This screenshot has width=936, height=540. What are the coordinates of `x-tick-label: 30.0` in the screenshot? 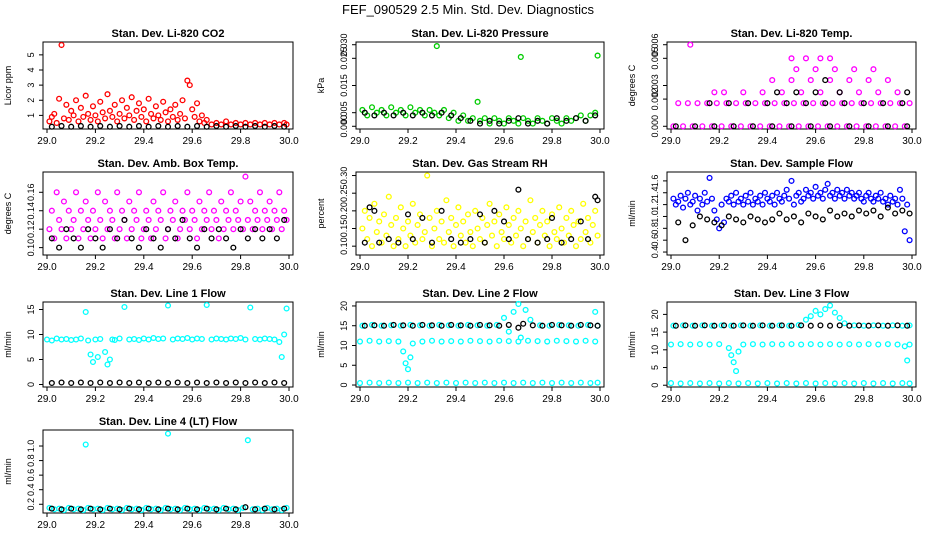 It's located at (600, 141).